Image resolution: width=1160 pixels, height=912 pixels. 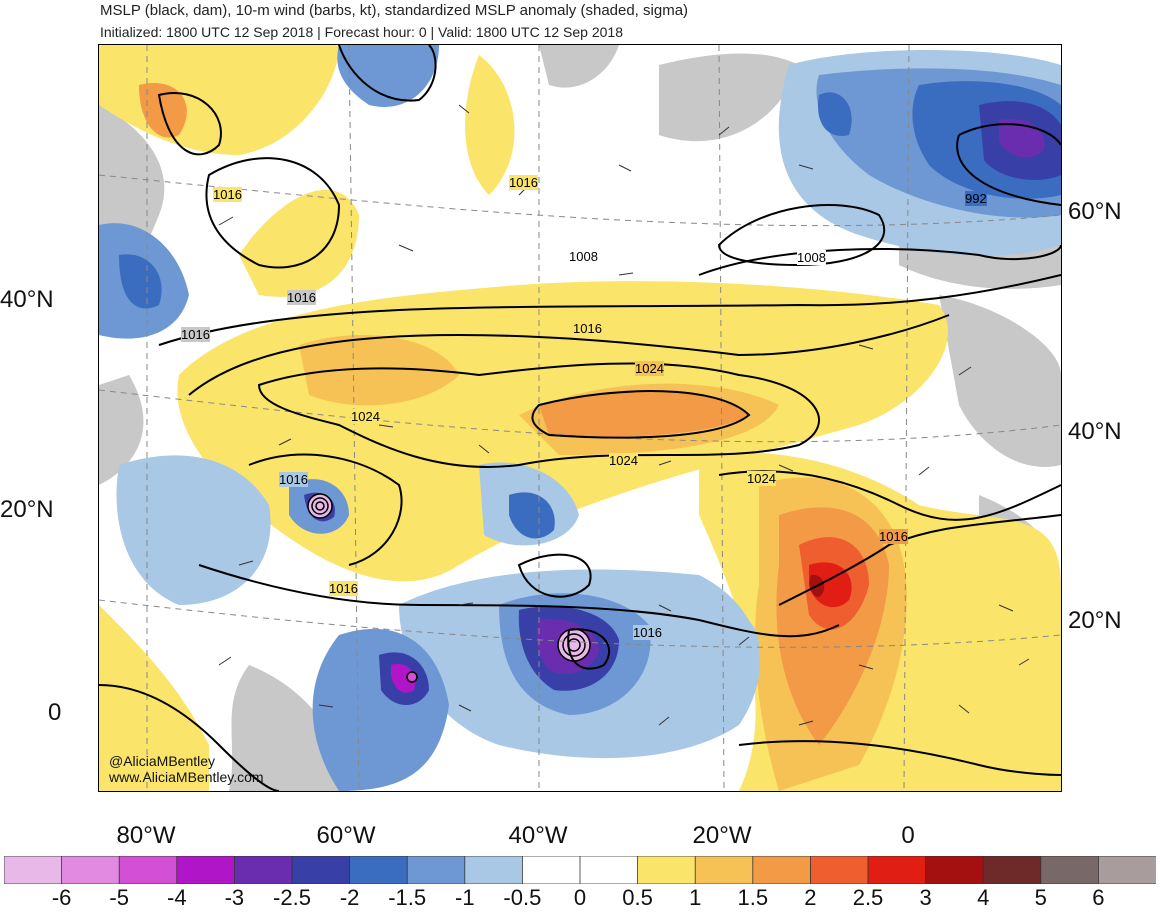 I want to click on colorbar-tick-label: -0.5, so click(x=522, y=897).